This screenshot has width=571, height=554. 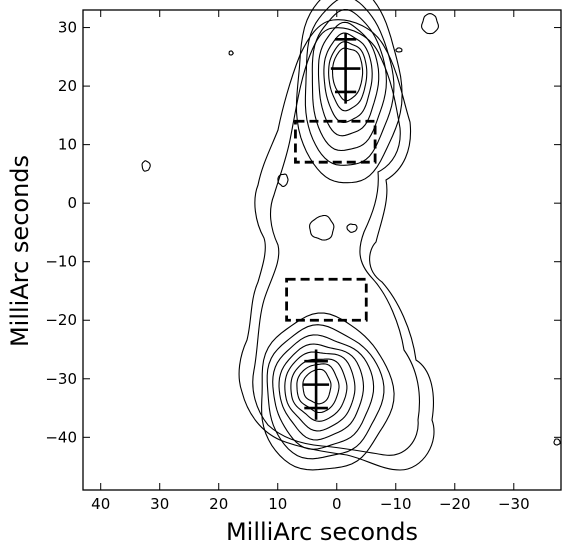 I want to click on south-box, so click(x=326, y=299).